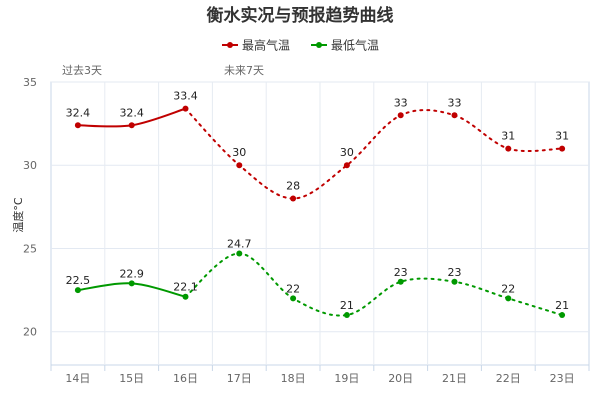 This screenshot has height=400, width=600. I want to click on legend-label-high: 最高气温, so click(266, 45).